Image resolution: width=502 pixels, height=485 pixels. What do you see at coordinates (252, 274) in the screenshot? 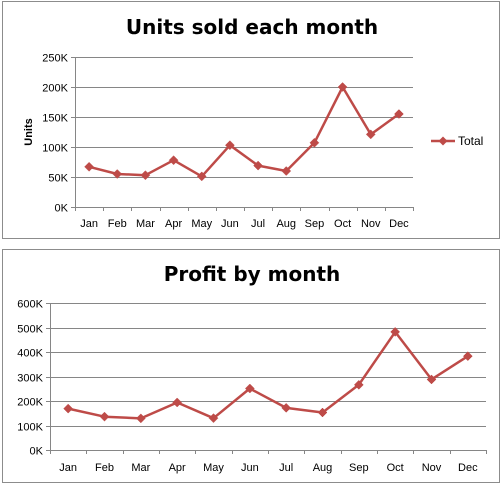
I see `chart-title: Profit by month` at bounding box center [252, 274].